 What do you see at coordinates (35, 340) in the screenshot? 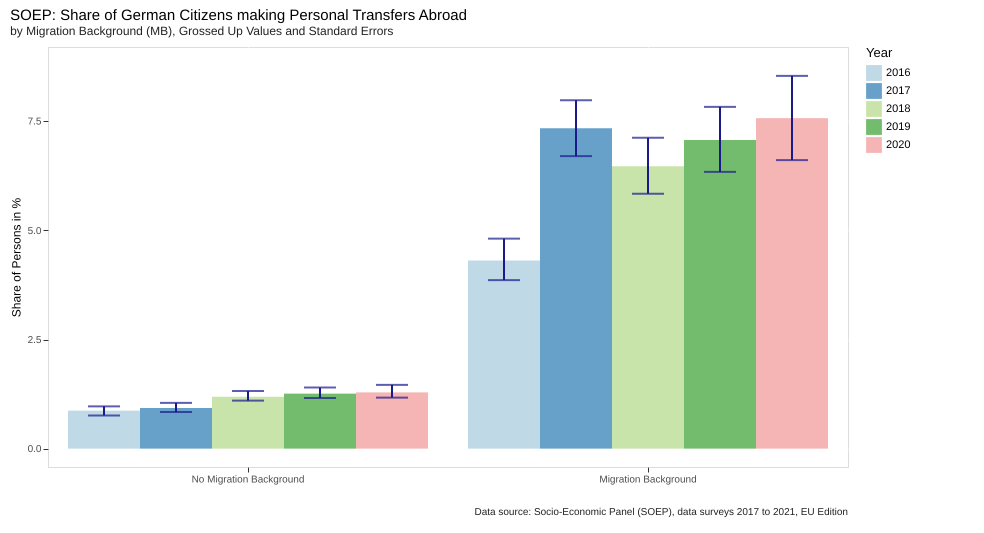
I see `y-tick-label: 2.5` at bounding box center [35, 340].